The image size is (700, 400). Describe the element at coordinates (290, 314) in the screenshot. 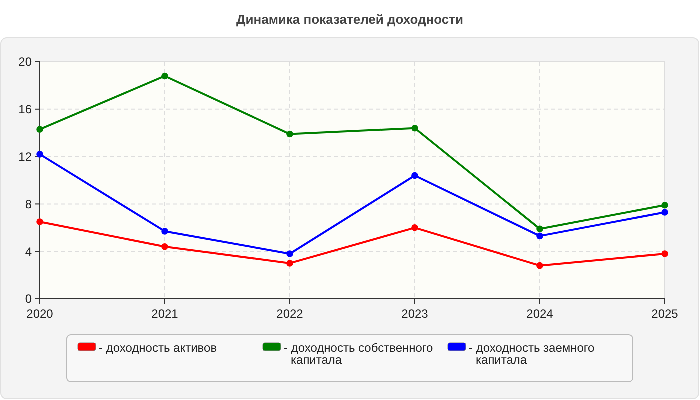

I see `x-tick-label: 2022` at that location.